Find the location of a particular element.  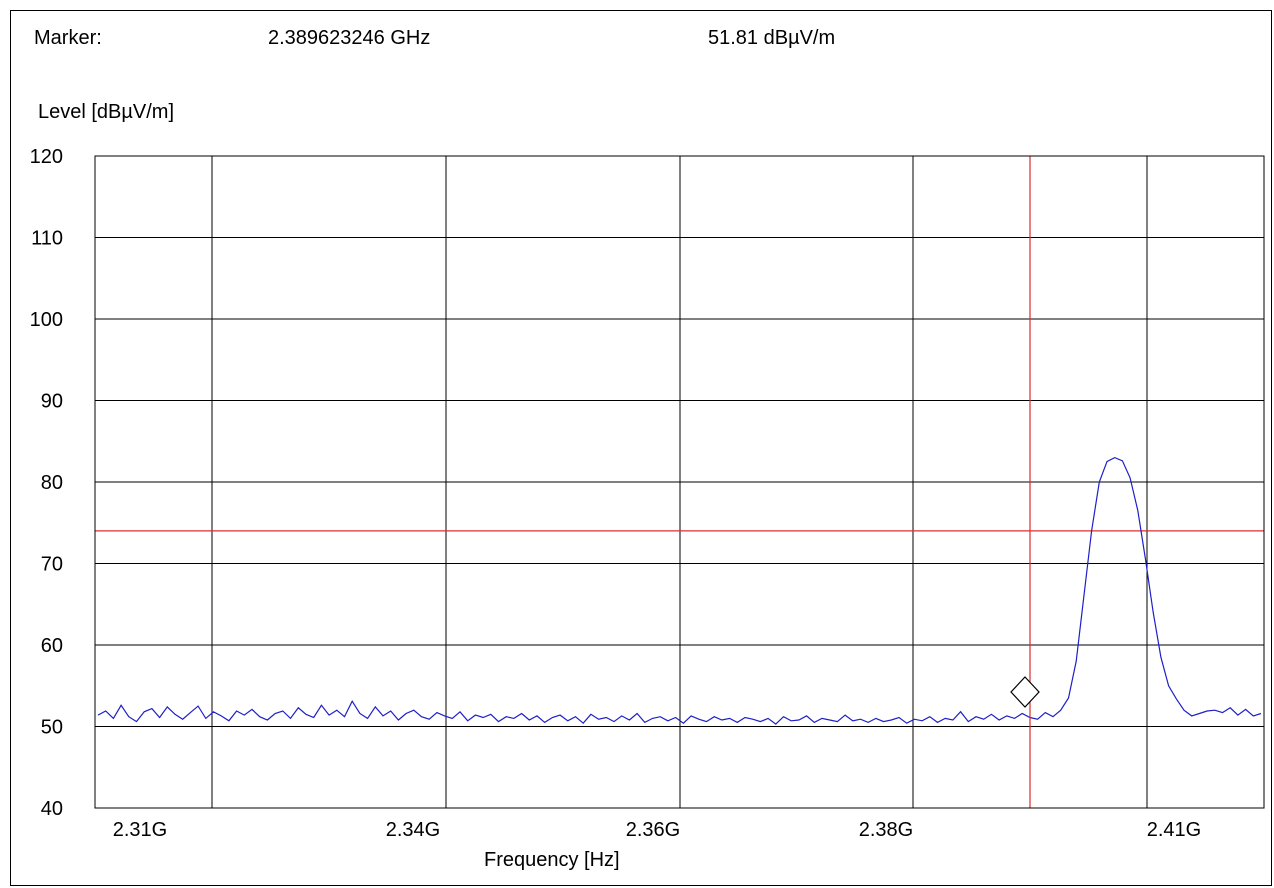

y-tick-label: 70 is located at coordinates (52, 565).